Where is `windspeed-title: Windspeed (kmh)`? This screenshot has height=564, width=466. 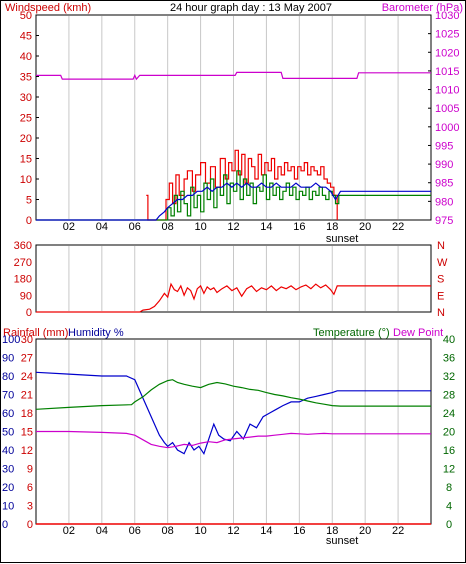 windspeed-title: Windspeed (kmh) is located at coordinates (48, 8).